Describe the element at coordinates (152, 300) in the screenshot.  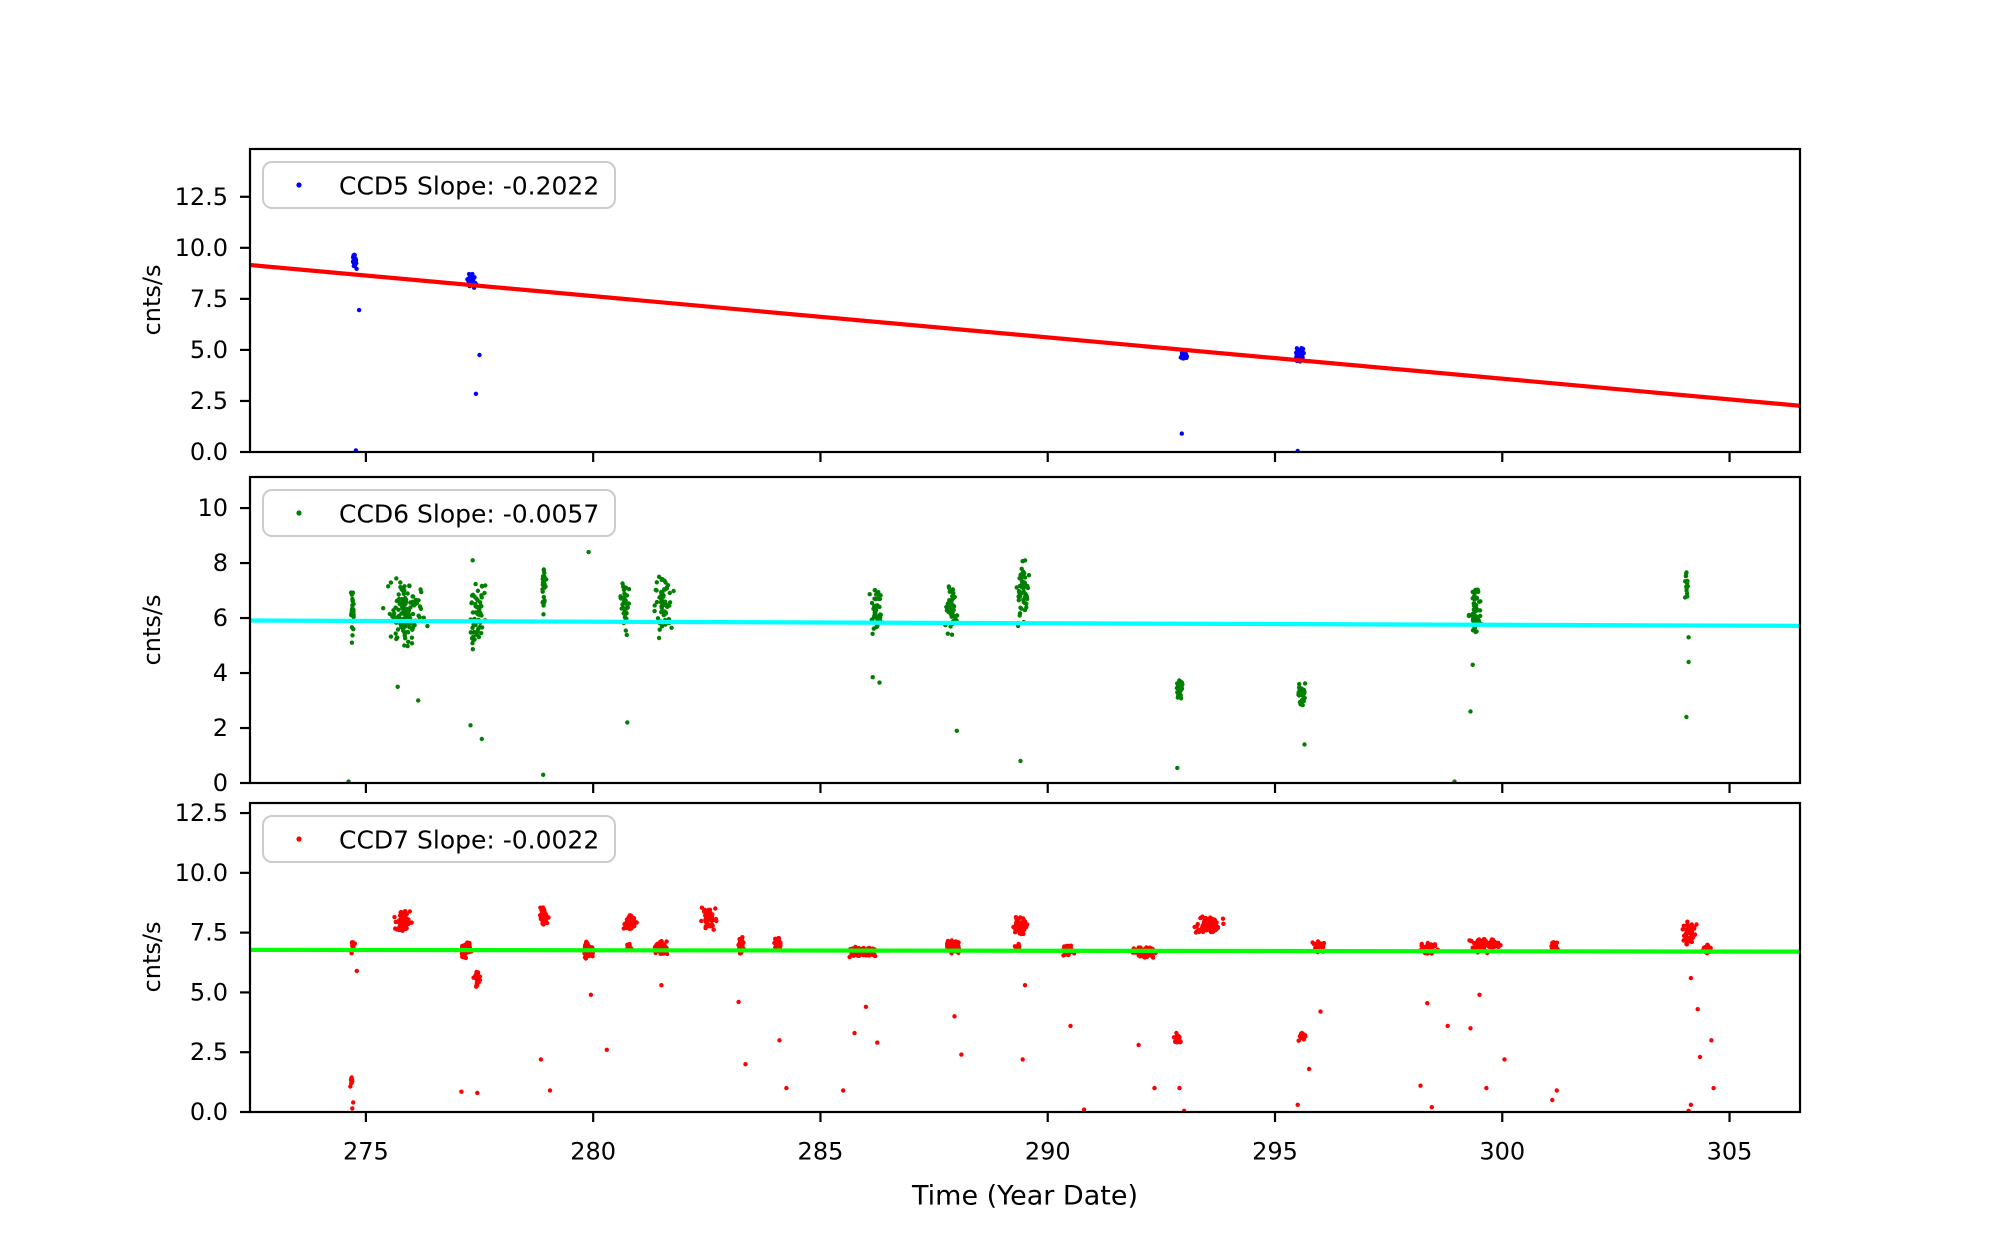
I see `ccd5-y-axis-label: cnts/s` at that location.